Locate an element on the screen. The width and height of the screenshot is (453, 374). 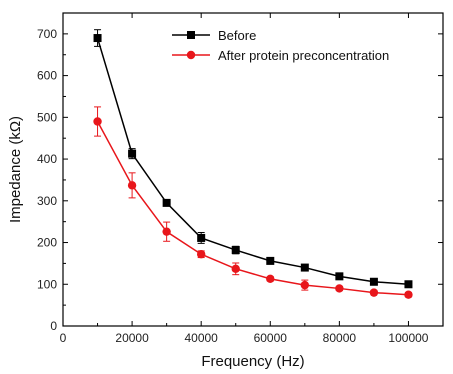
y-tick-label: 600 is located at coordinates (47, 76).